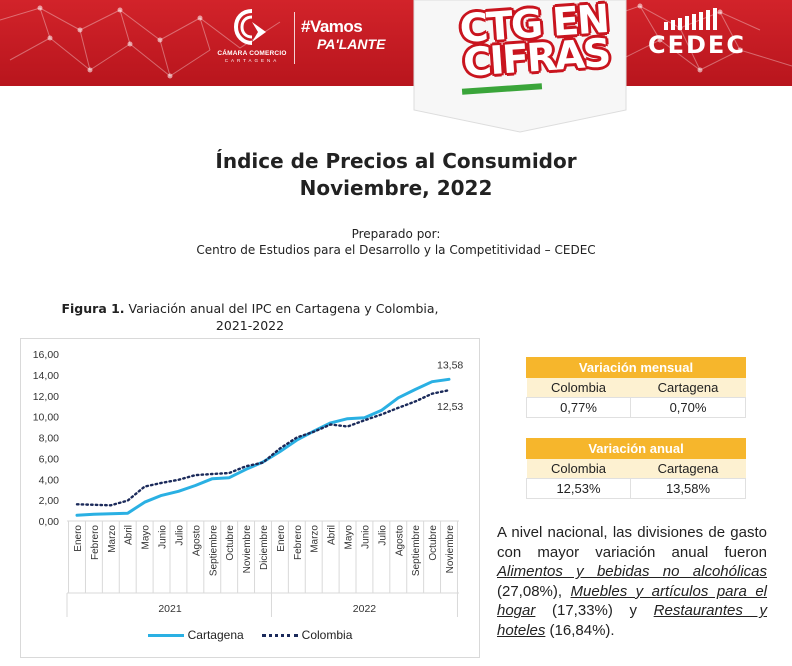 The width and height of the screenshot is (792, 666). What do you see at coordinates (450, 407) in the screenshot?
I see `data-label-colombia: 12,53` at bounding box center [450, 407].